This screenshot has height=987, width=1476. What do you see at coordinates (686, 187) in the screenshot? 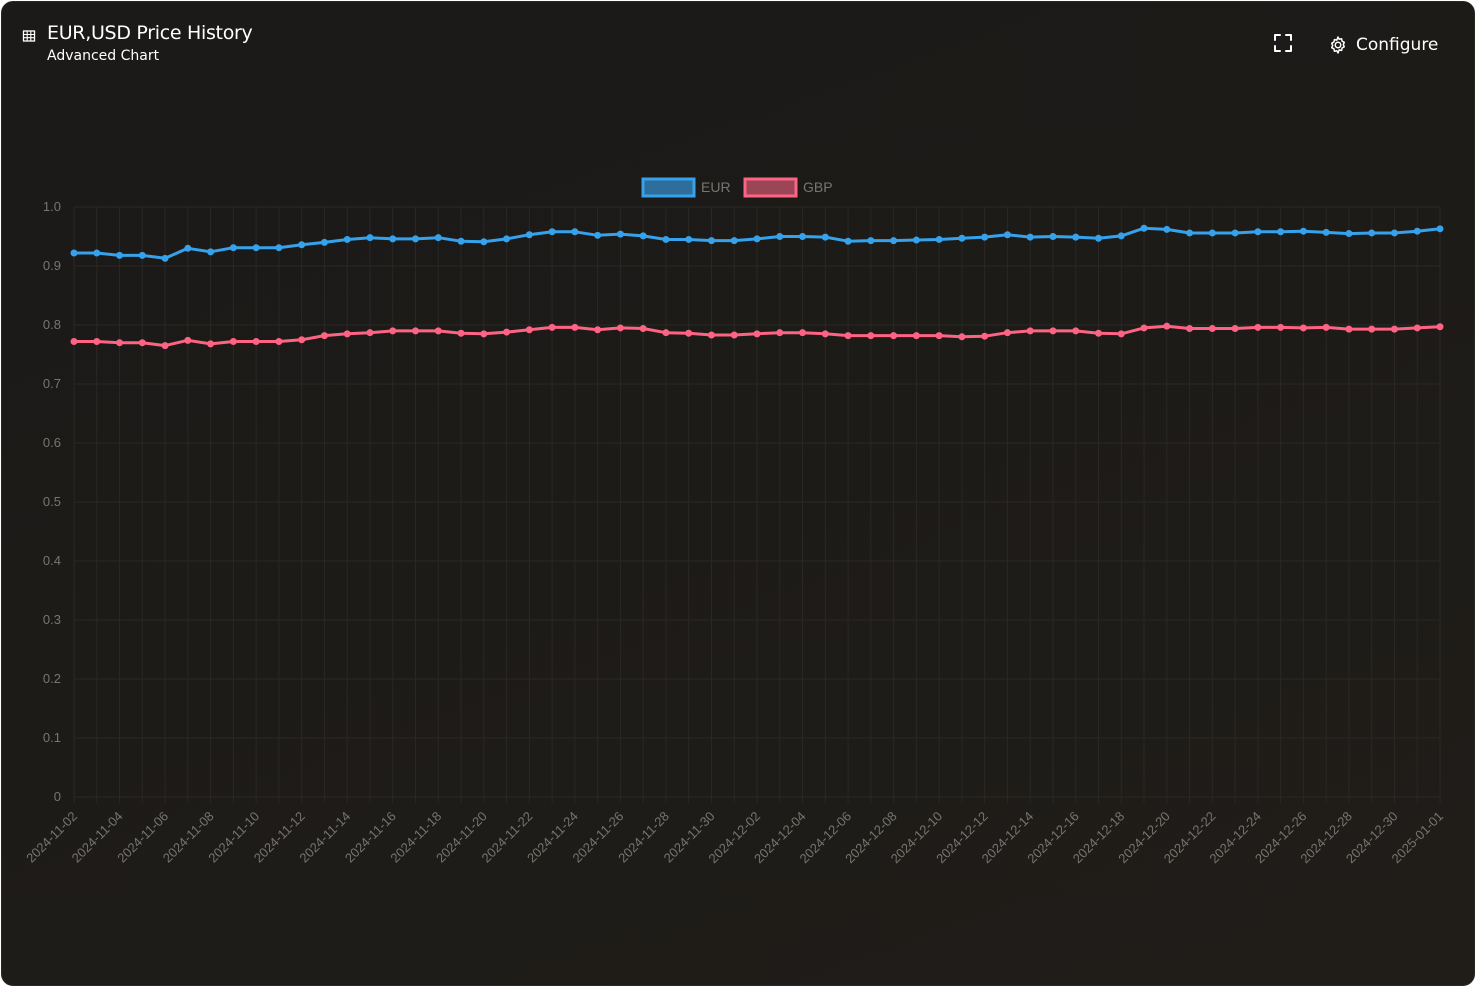
I see `legend-item-eur: EUR` at bounding box center [686, 187].